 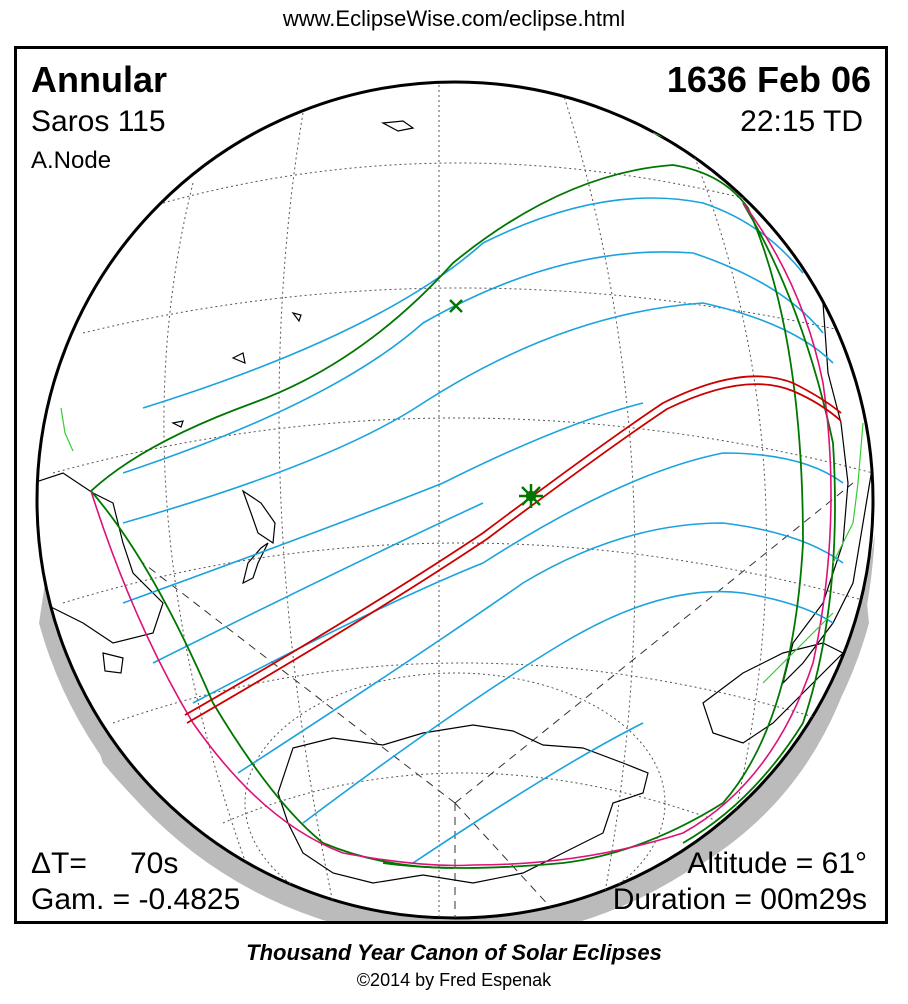 I want to click on delta-t-value: 70s, so click(x=154, y=863).